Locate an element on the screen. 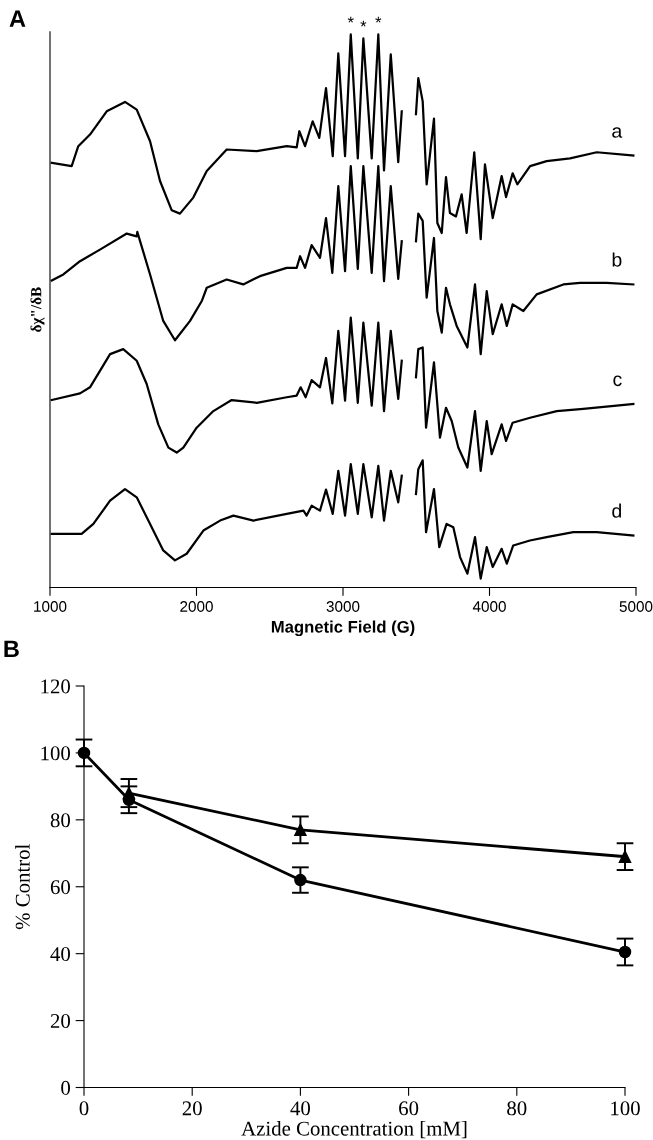 The height and width of the screenshot is (1140, 653). y-tick-label: 60 is located at coordinates (60, 887).